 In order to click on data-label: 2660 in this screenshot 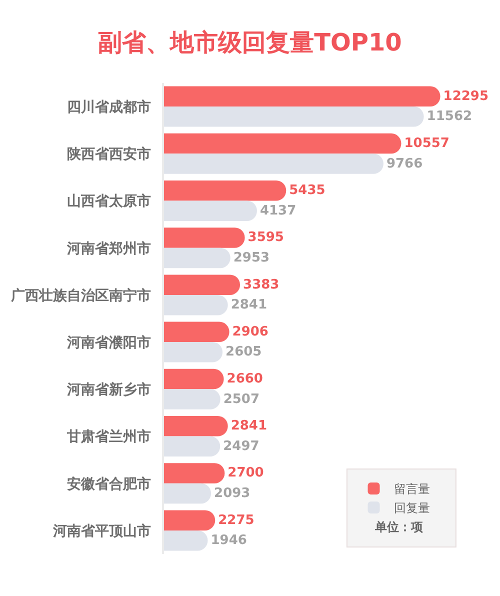, I will do `click(244, 379)`.